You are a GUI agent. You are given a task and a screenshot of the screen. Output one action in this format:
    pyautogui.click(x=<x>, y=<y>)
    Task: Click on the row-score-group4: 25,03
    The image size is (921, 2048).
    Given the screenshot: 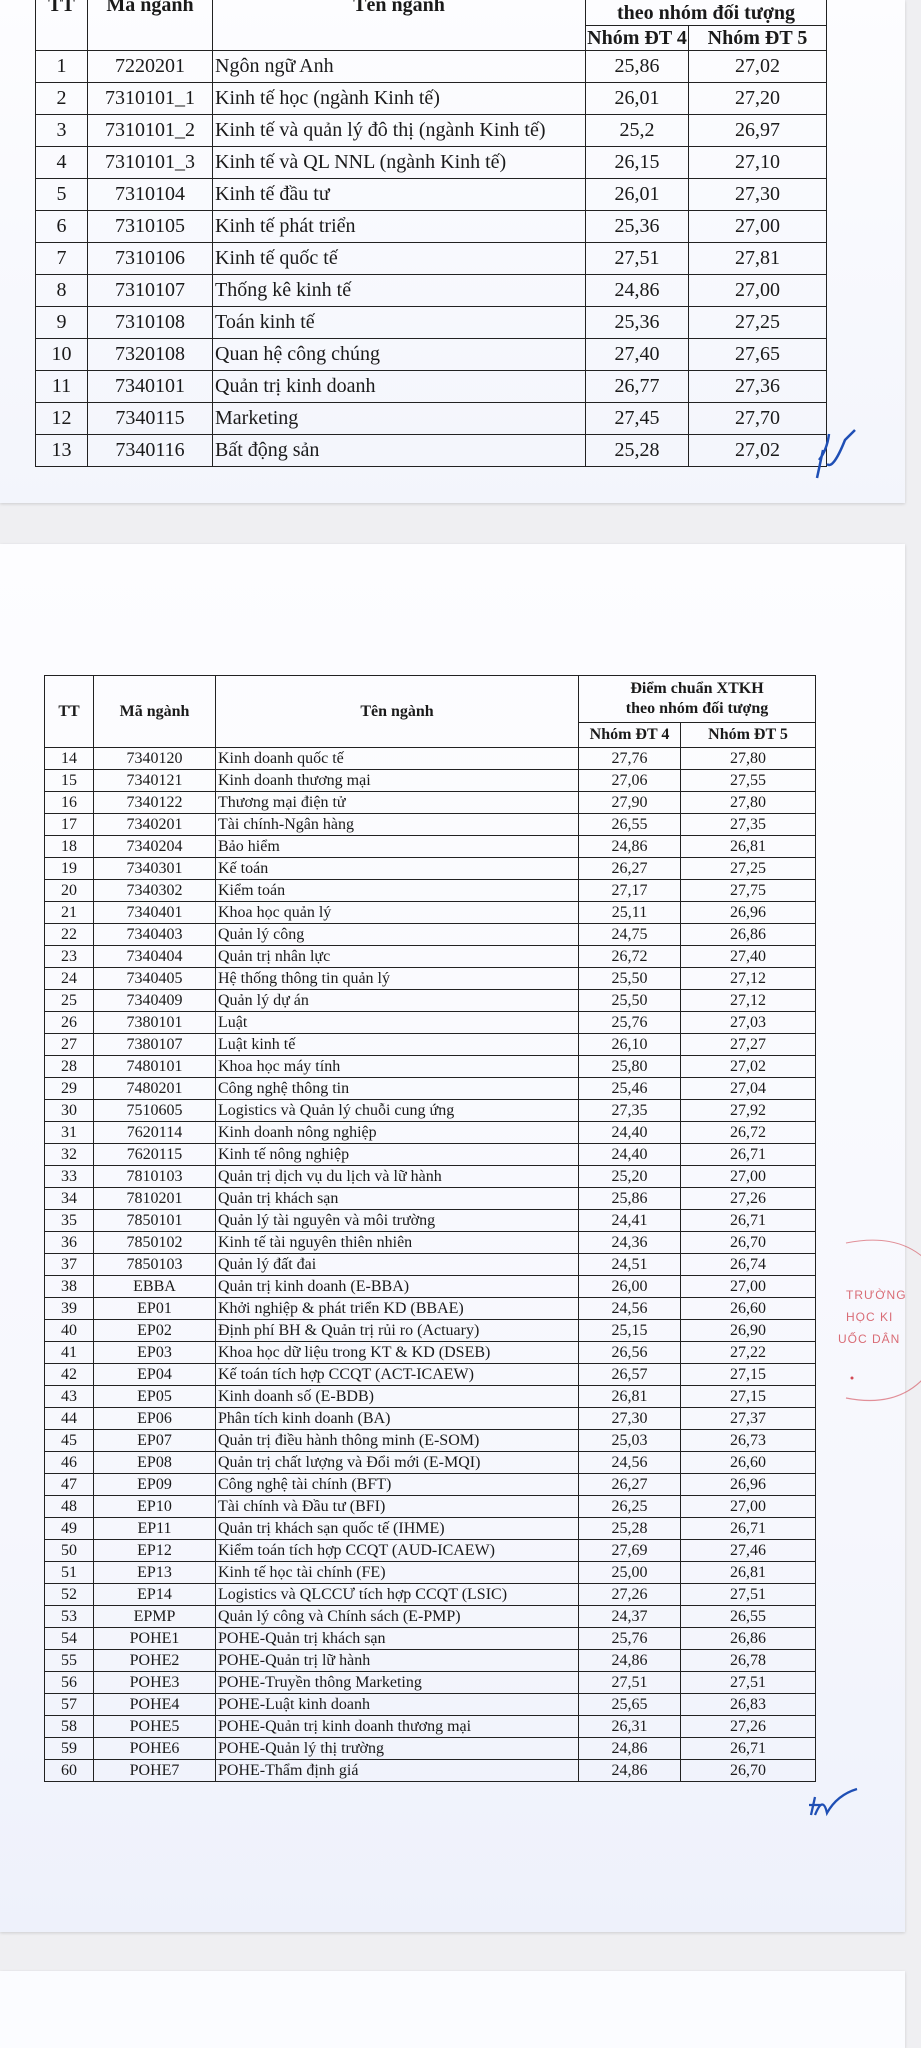 What is the action you would take?
    pyautogui.click(x=629, y=1440)
    